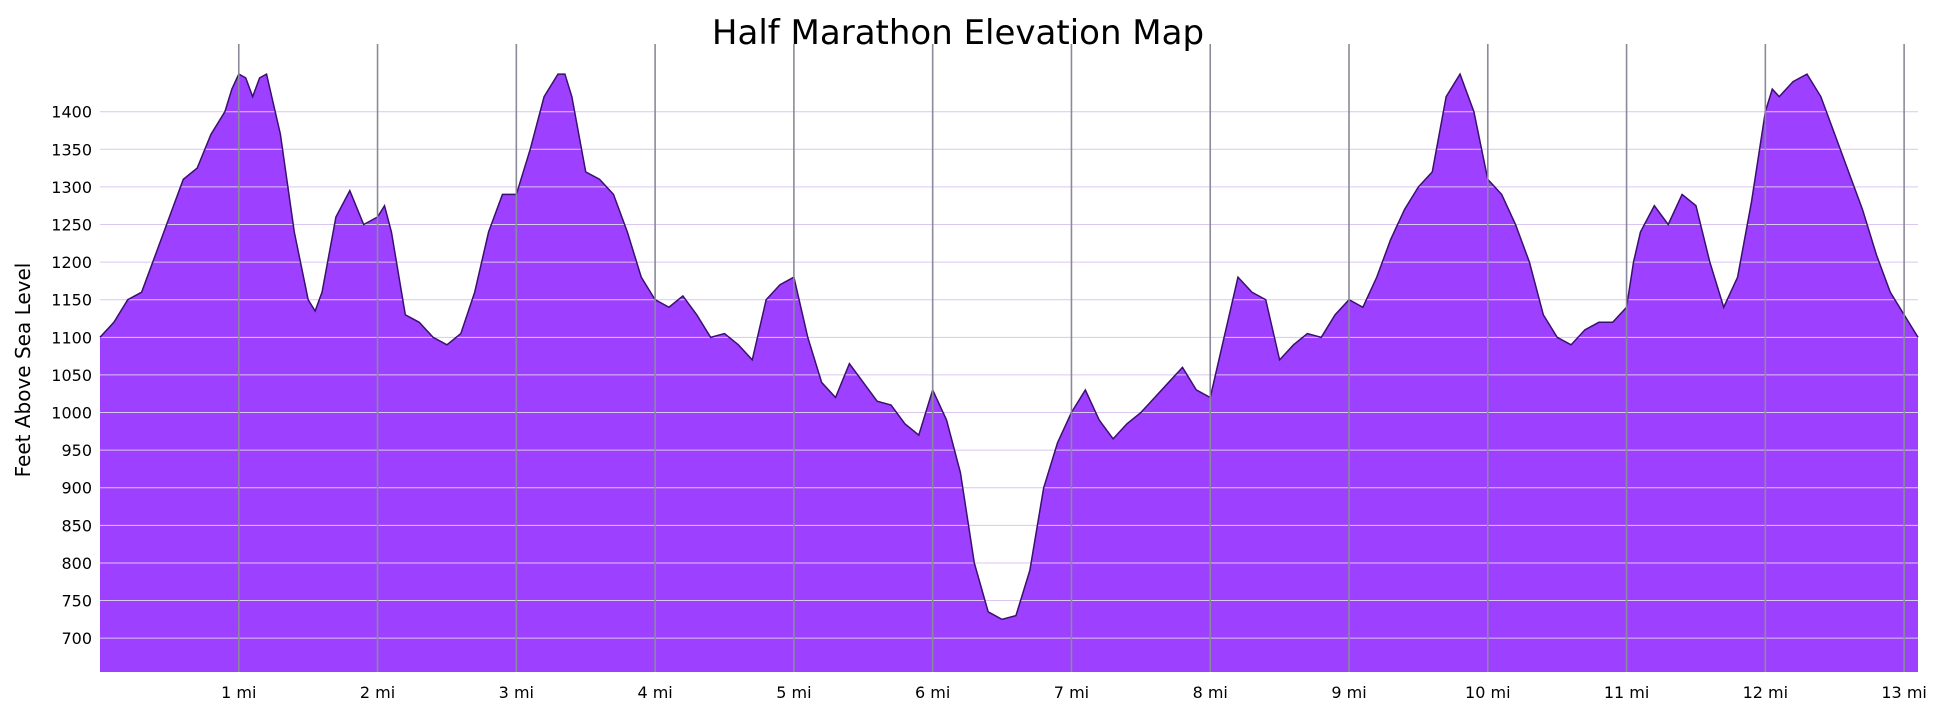 The image size is (1935, 710). What do you see at coordinates (76, 450) in the screenshot?
I see `y-tick-label: 950` at bounding box center [76, 450].